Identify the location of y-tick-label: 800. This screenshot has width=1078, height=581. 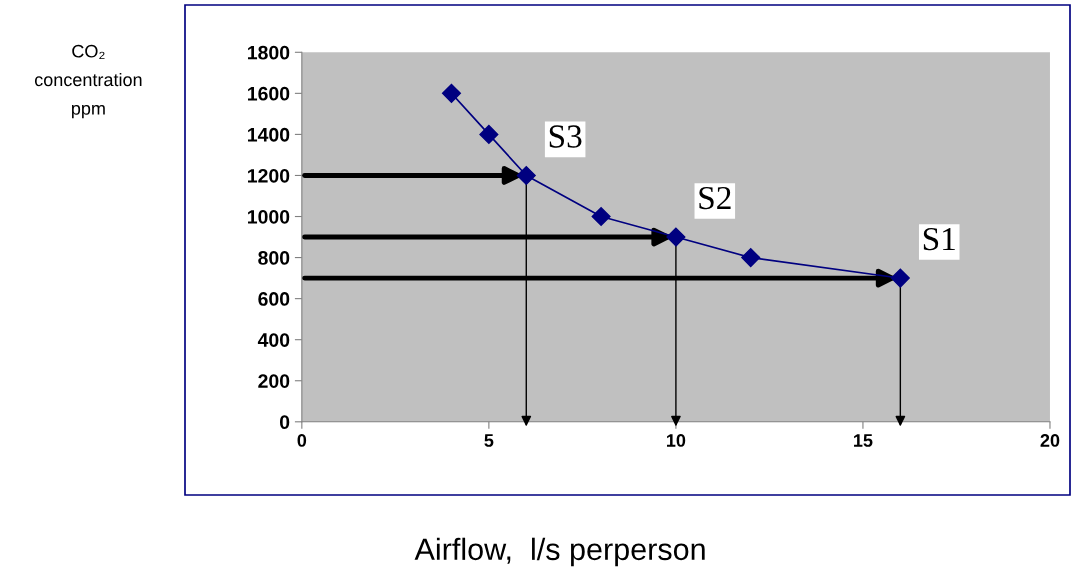
(274, 258).